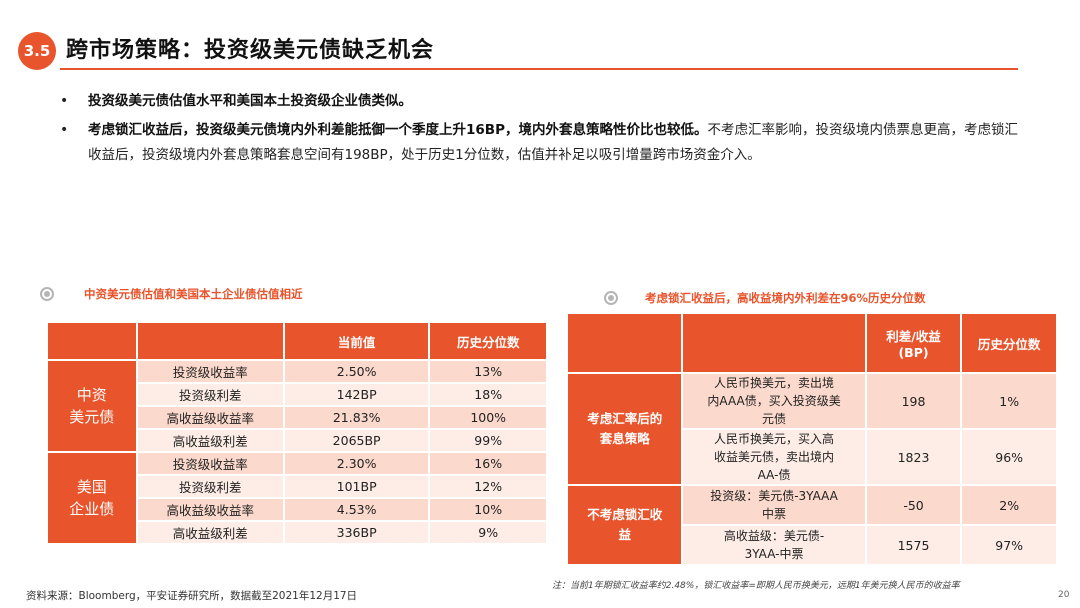 This screenshot has height=608, width=1080. I want to click on table-row: 高收益级收益率 4.53% 10%, so click(297, 509).